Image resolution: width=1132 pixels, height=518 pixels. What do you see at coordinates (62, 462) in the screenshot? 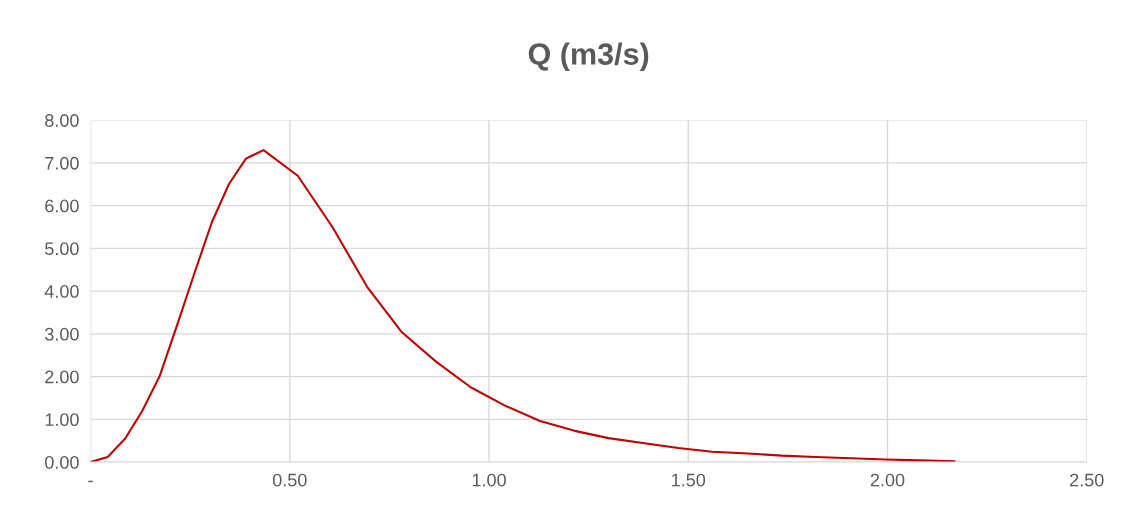
I see `y-tick-label: 0.00` at bounding box center [62, 462].